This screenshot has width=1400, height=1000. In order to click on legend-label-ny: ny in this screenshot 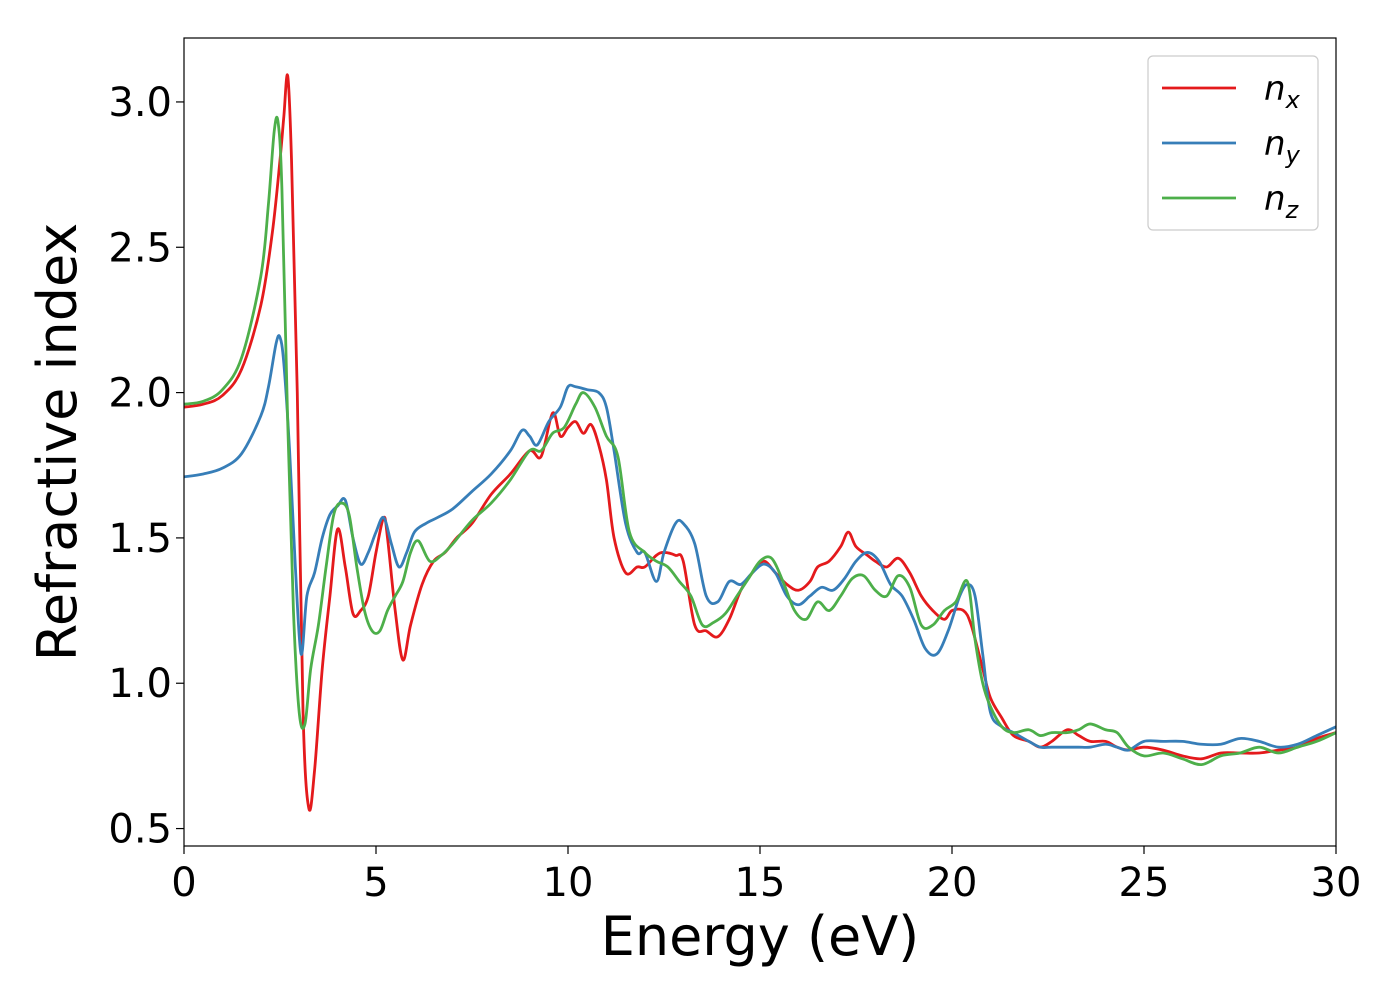, I will do `click(1282, 146)`.